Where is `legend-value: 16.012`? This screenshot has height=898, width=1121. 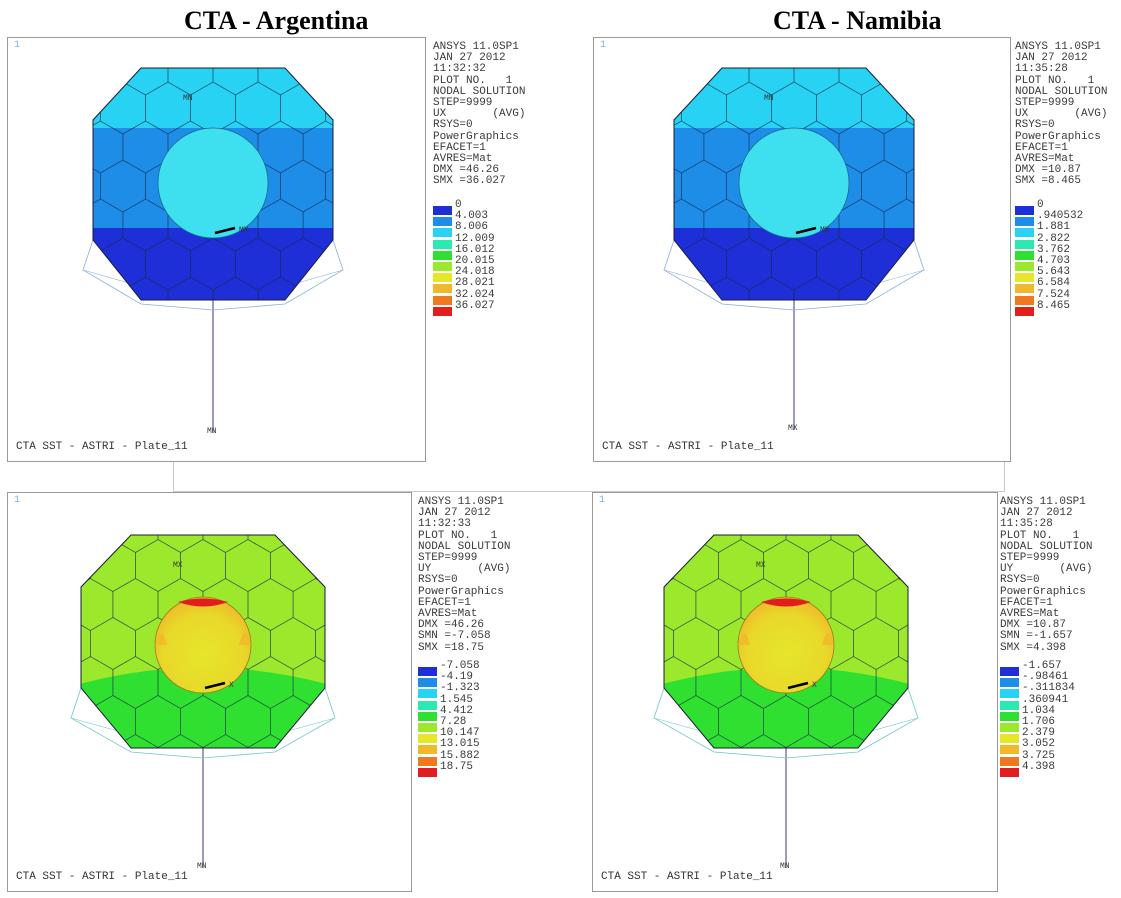
legend-value: 16.012 is located at coordinates (475, 249).